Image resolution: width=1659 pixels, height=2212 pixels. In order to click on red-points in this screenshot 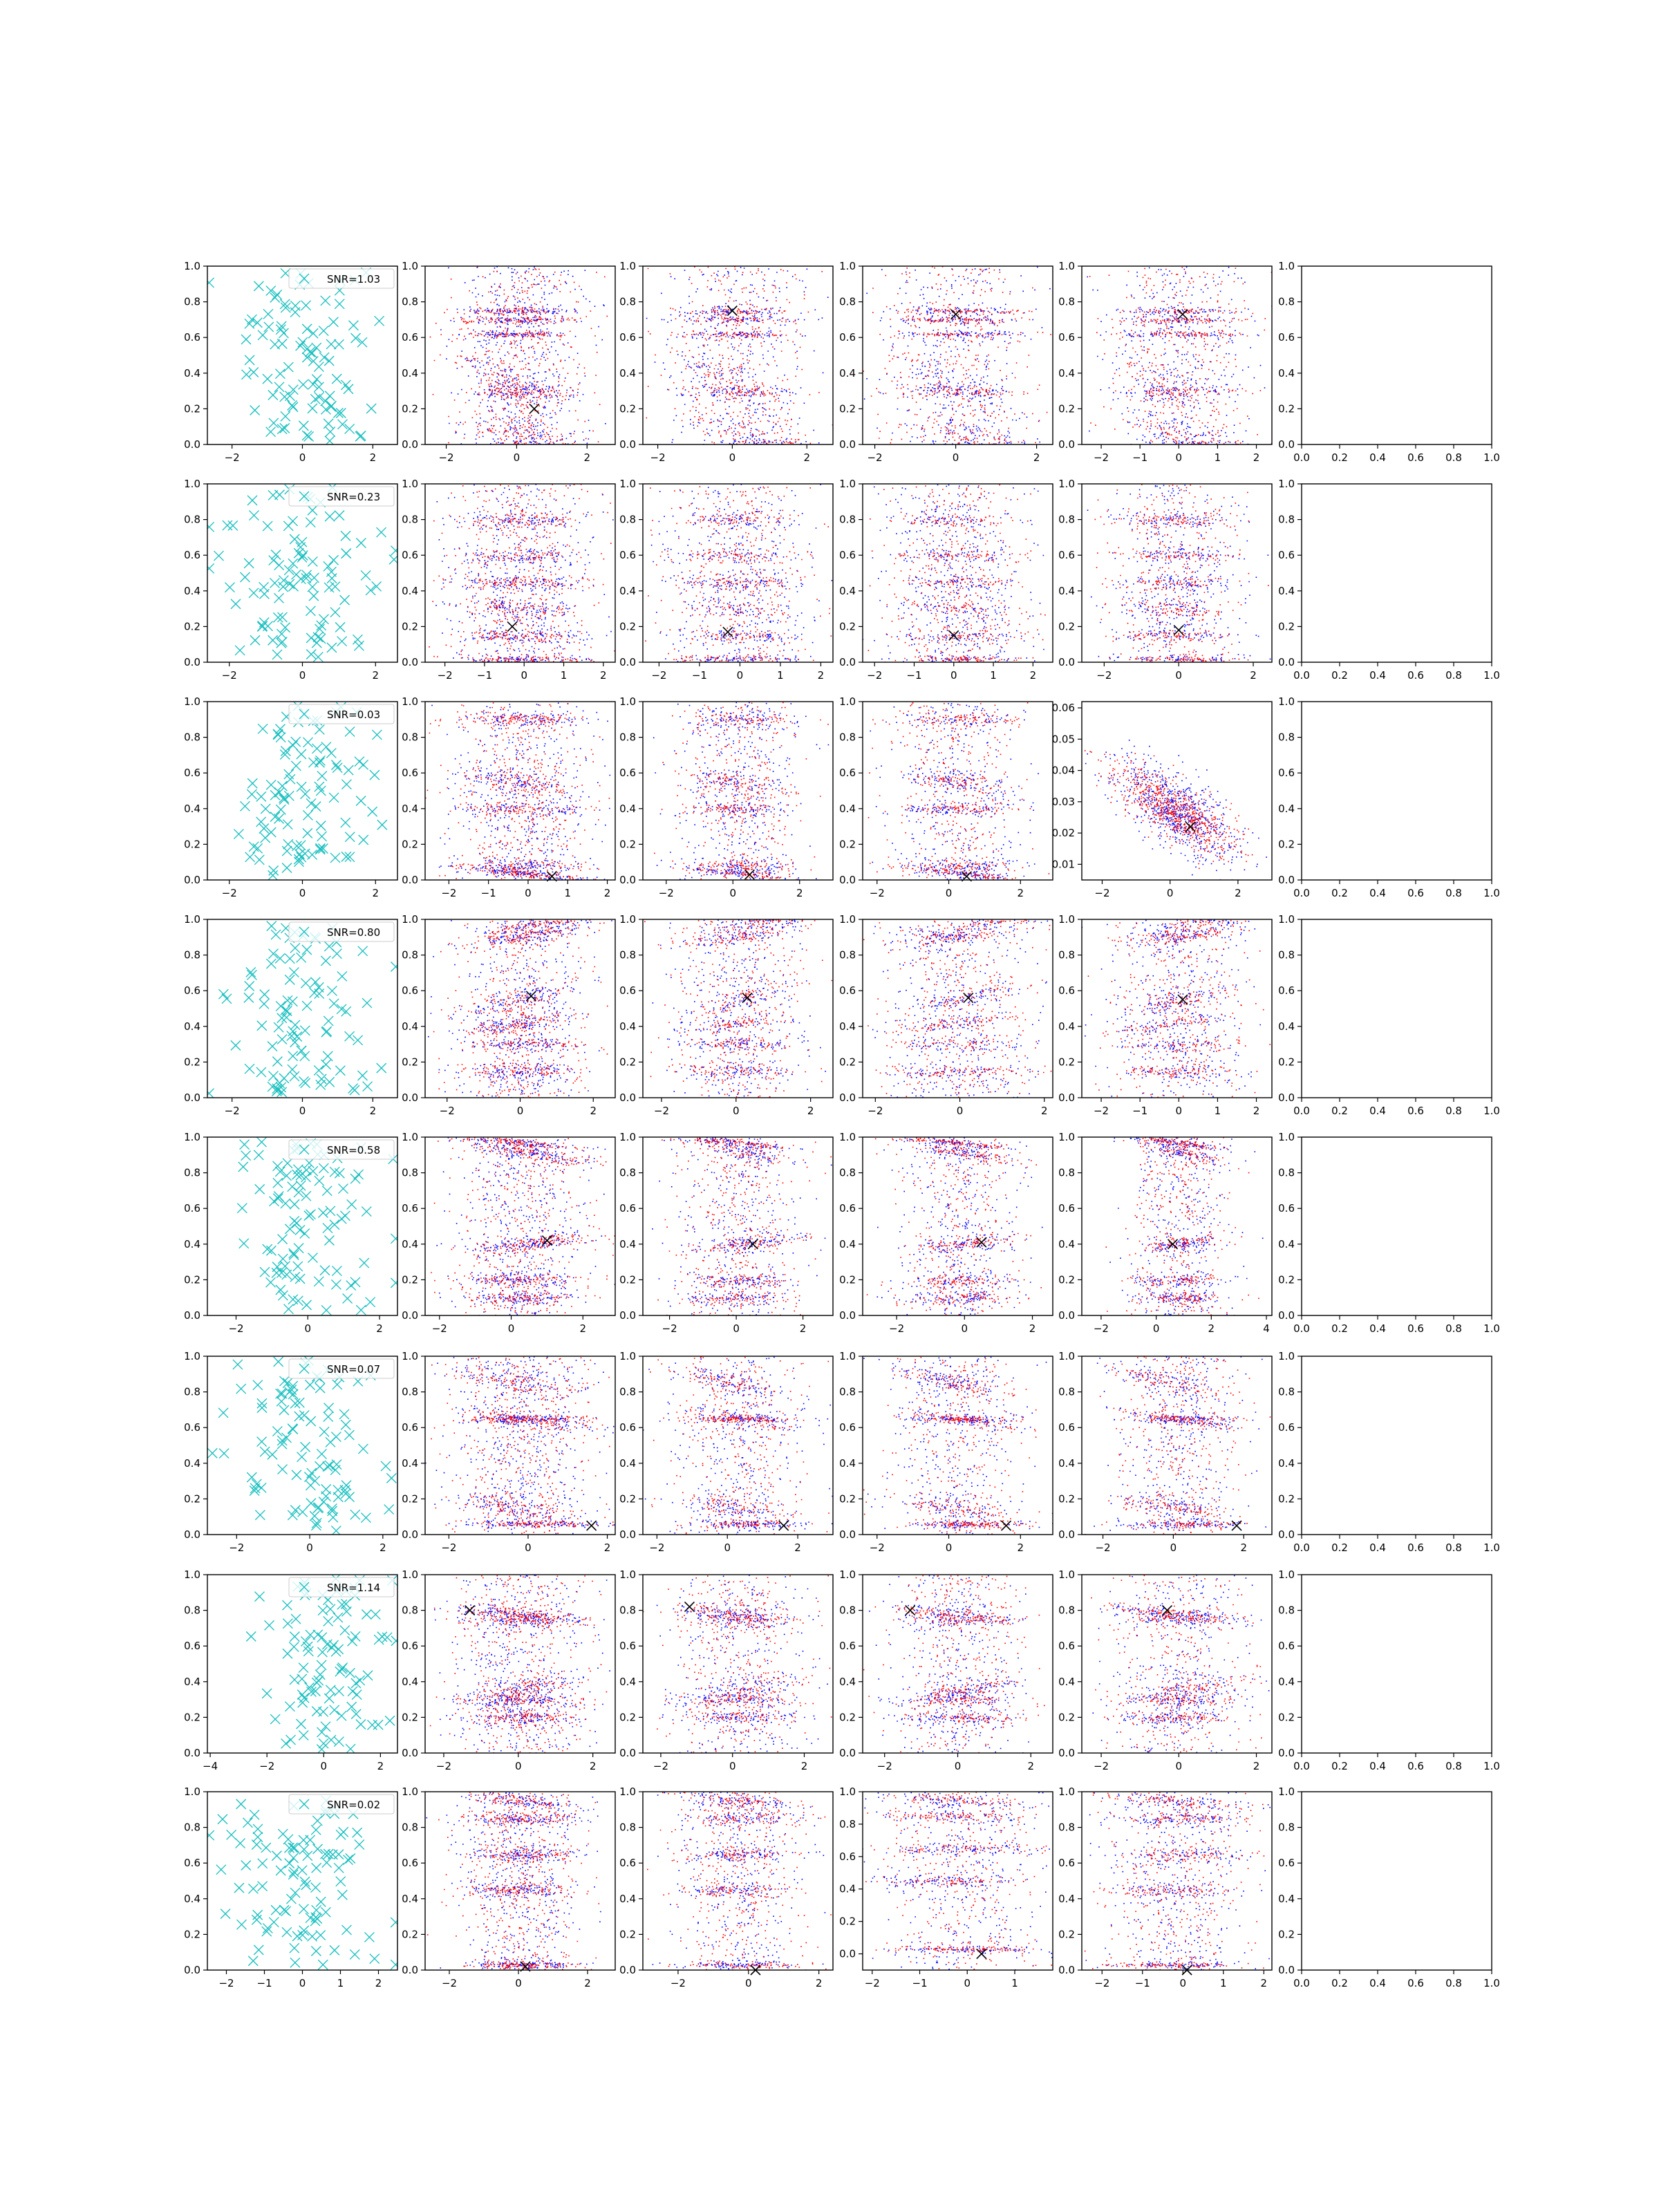, I will do `click(742, 791)`.